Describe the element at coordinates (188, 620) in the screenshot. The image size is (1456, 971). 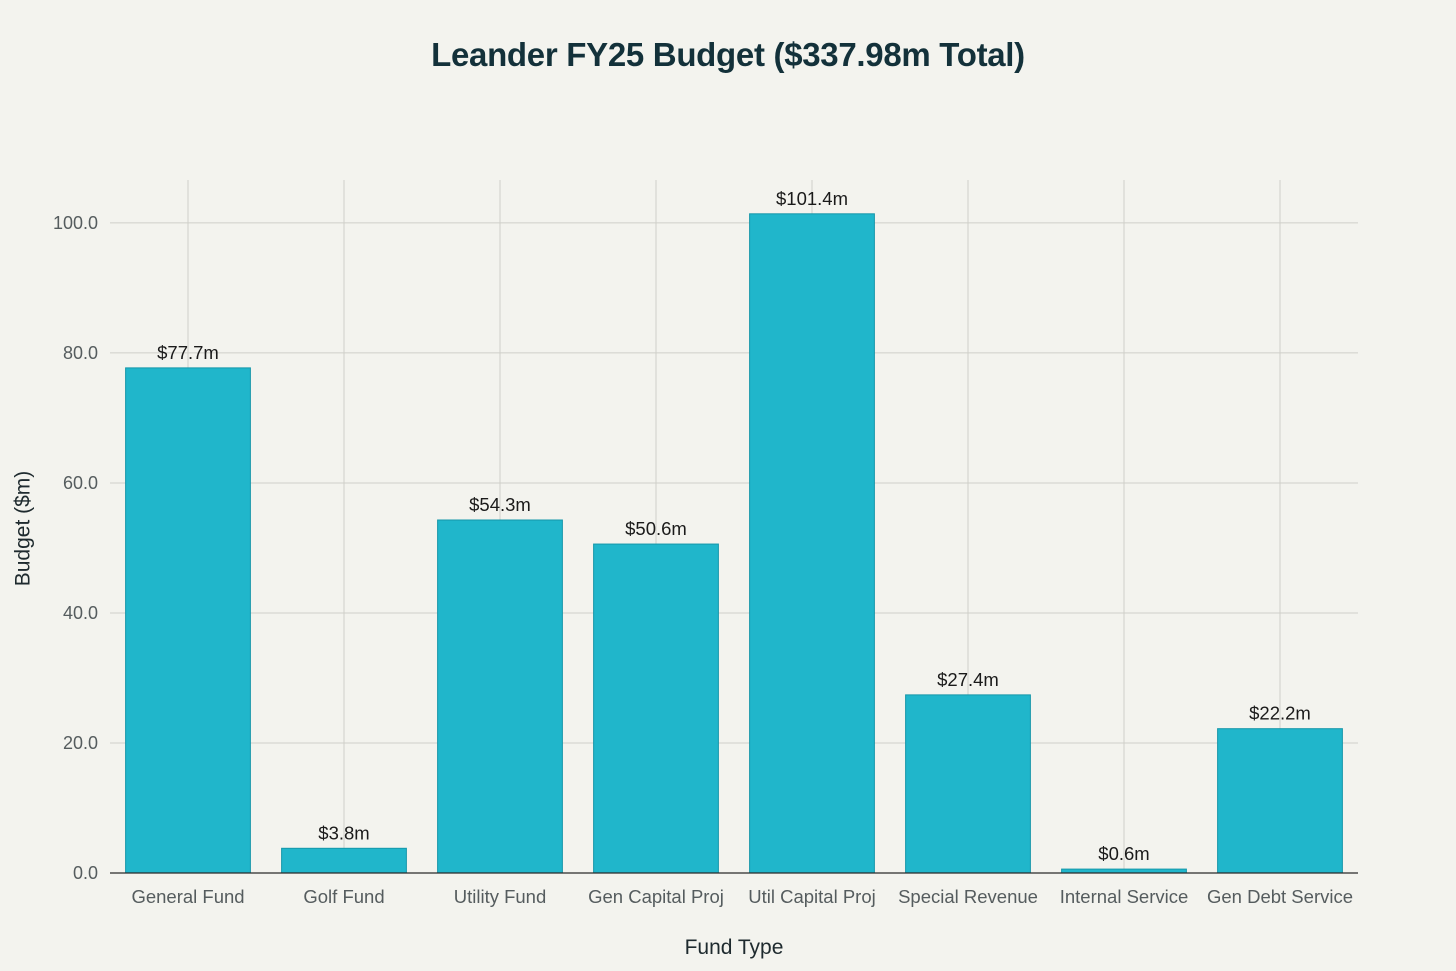
I see `bar-general-fund` at that location.